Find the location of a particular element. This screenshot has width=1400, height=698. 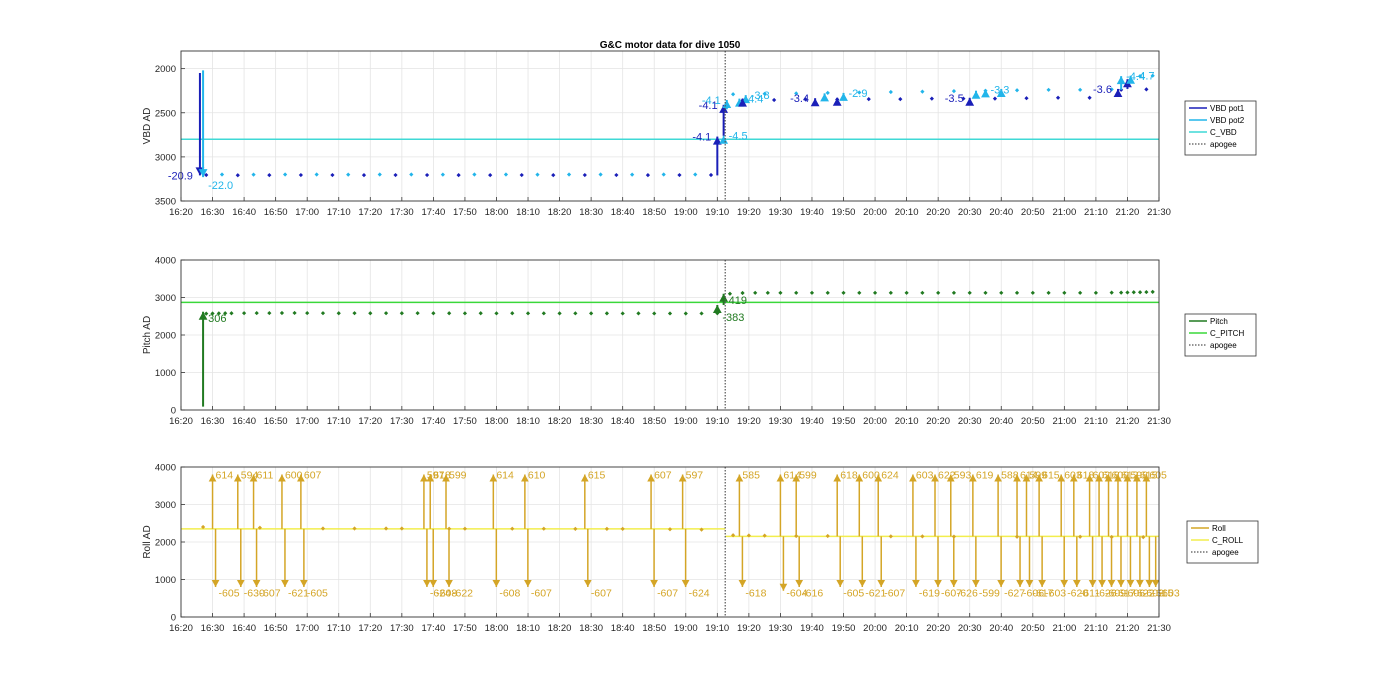

roll-x-tick-label: 21:10 is located at coordinates (1096, 628).